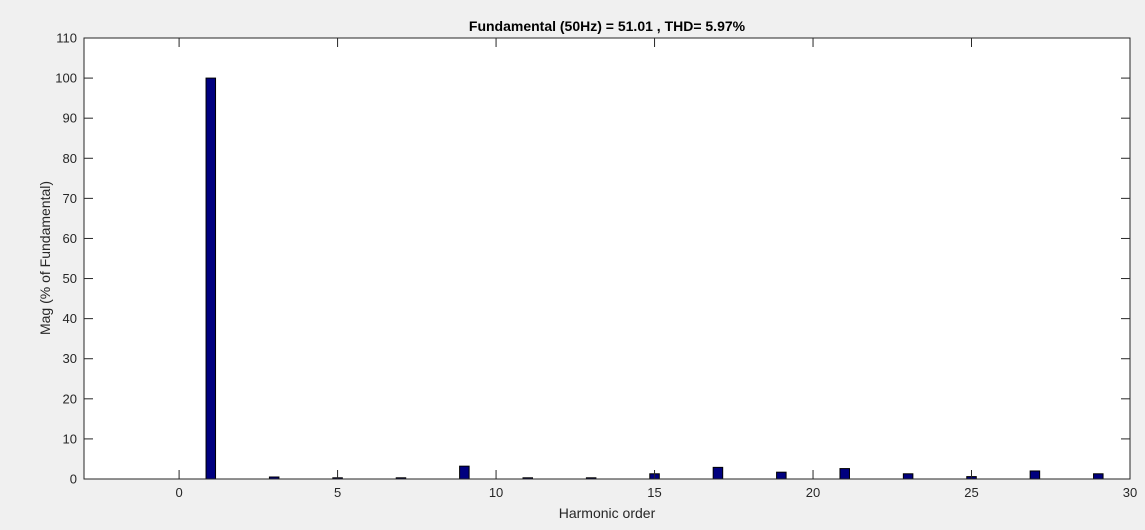 The height and width of the screenshot is (530, 1145). I want to click on x-tick-label: 10, so click(496, 492).